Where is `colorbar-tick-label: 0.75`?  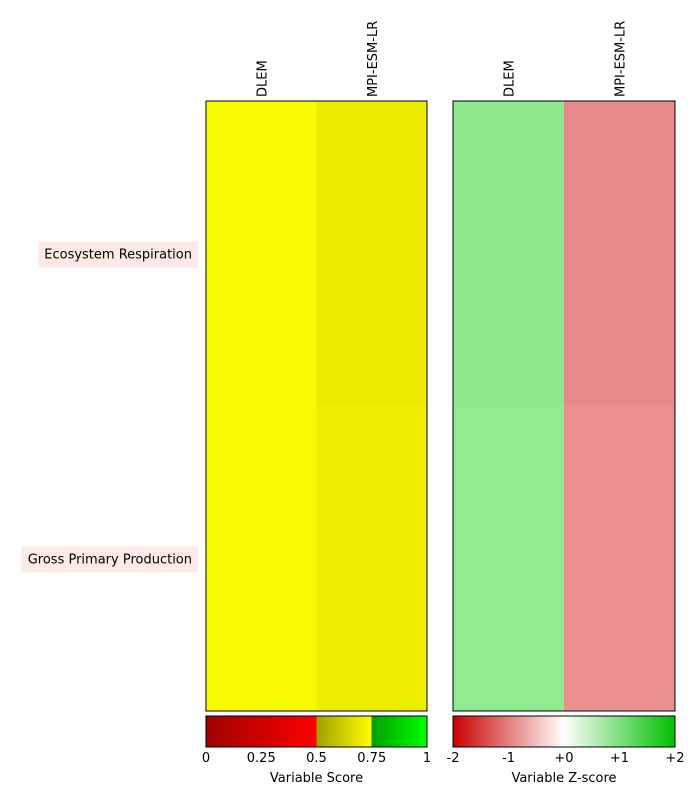 colorbar-tick-label: 0.75 is located at coordinates (371, 758).